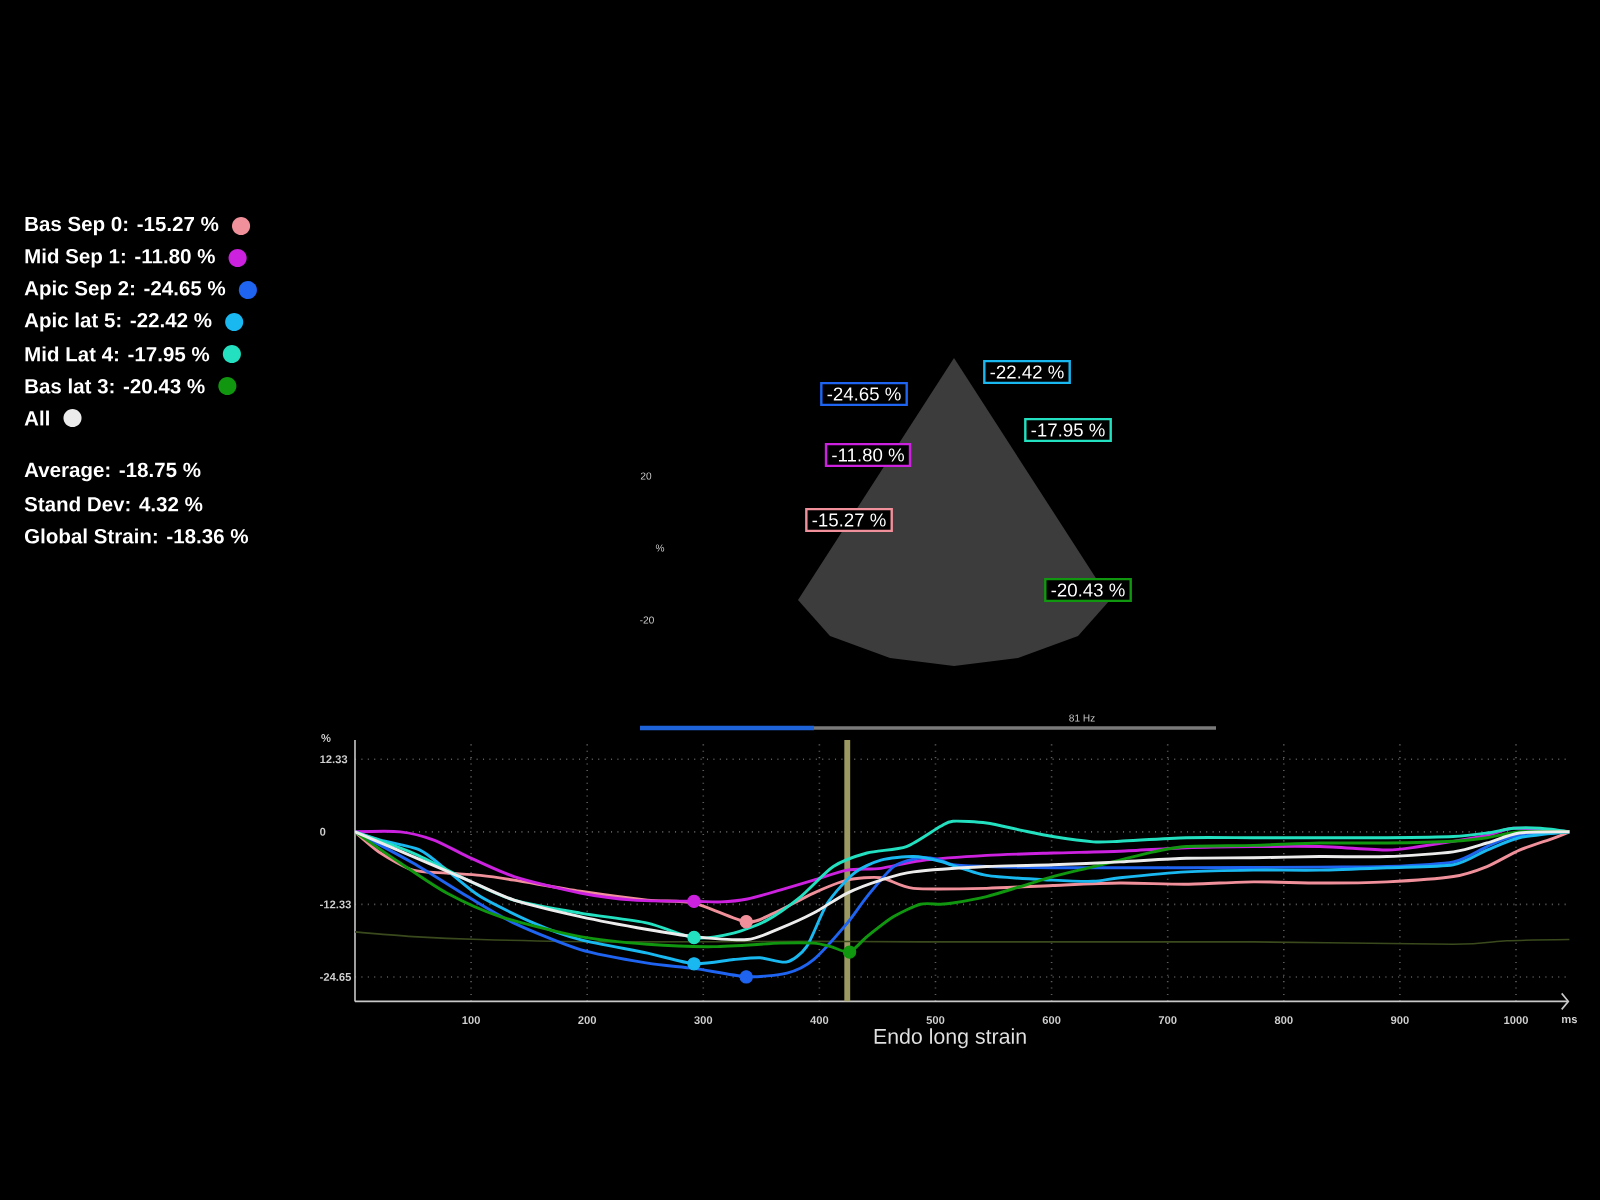 The width and height of the screenshot is (1600, 1200). I want to click on text: -11.80 %, so click(868, 455).